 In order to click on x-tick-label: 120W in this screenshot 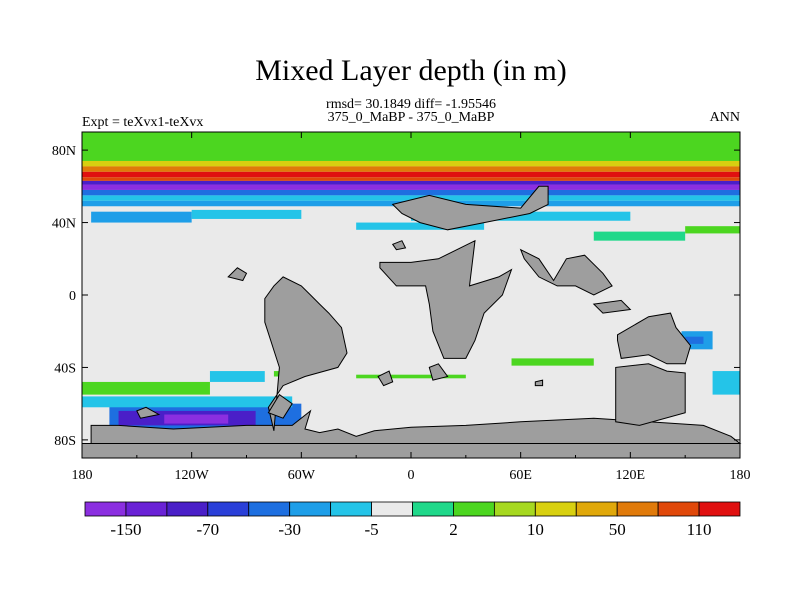, I will do `click(192, 475)`.